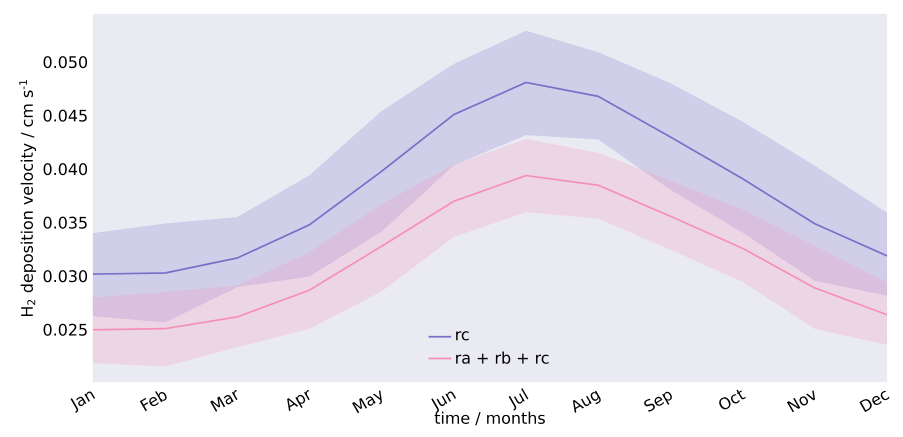 Image resolution: width=903 pixels, height=437 pixels. Describe the element at coordinates (65, 330) in the screenshot. I see `y-tick-label: 0.025` at that location.